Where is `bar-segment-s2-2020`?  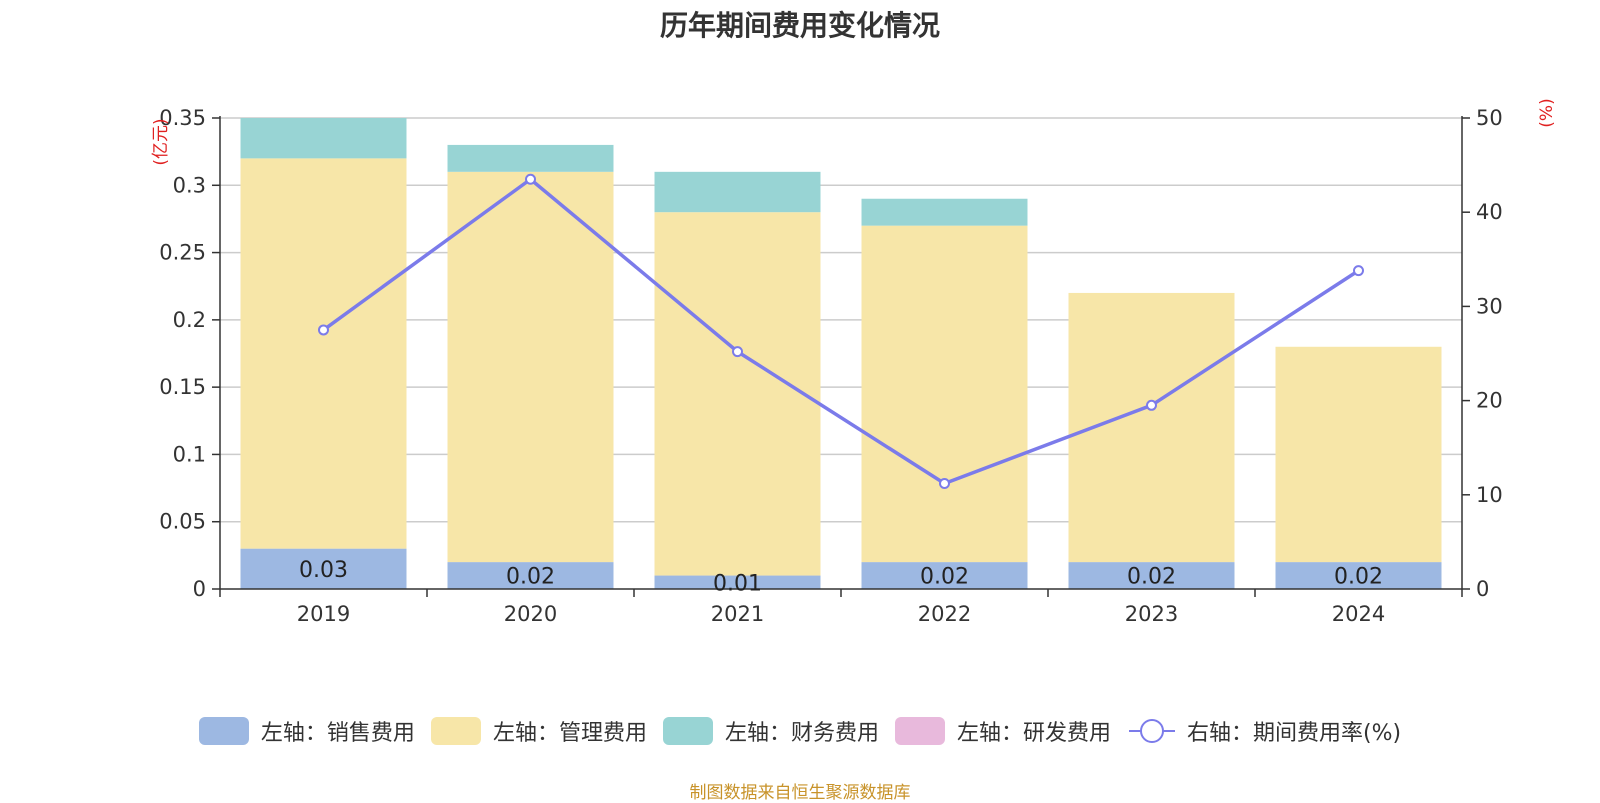
bar-segment-s2-2020 is located at coordinates (530, 158).